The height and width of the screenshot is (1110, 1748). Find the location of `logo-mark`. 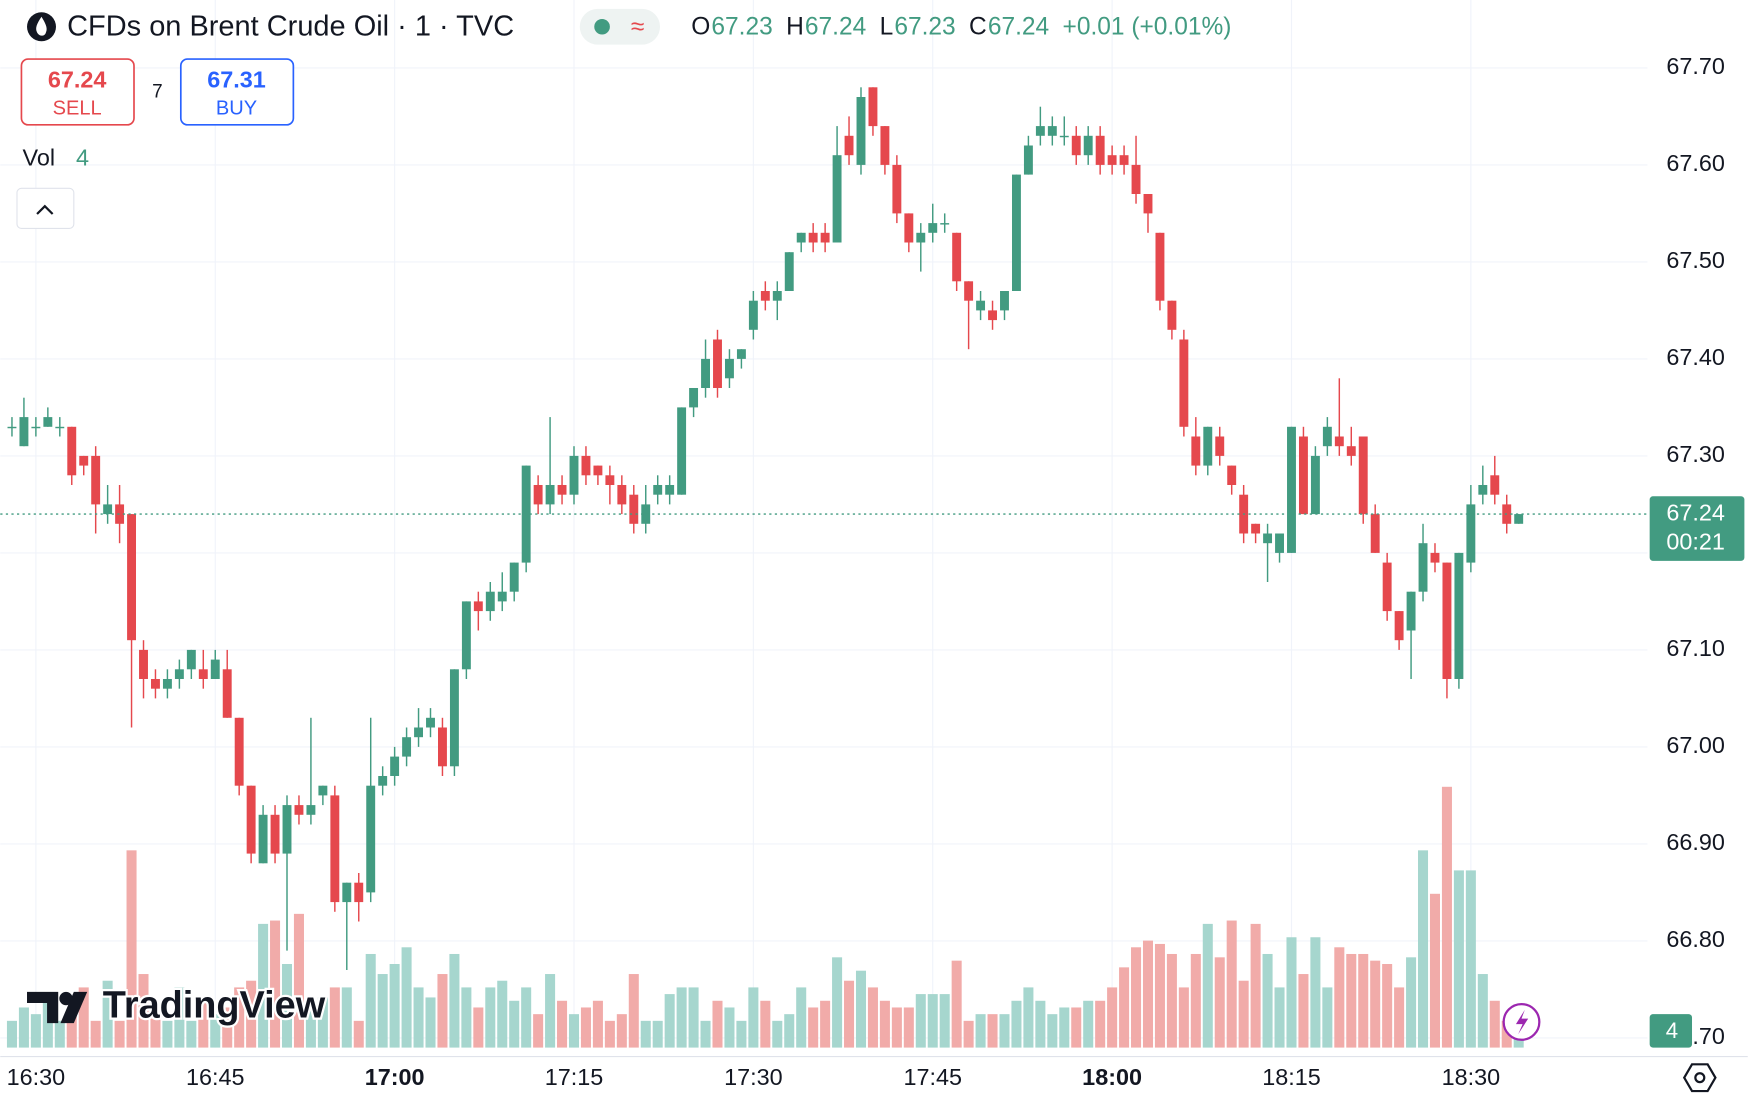

logo-mark is located at coordinates (43, 1007).